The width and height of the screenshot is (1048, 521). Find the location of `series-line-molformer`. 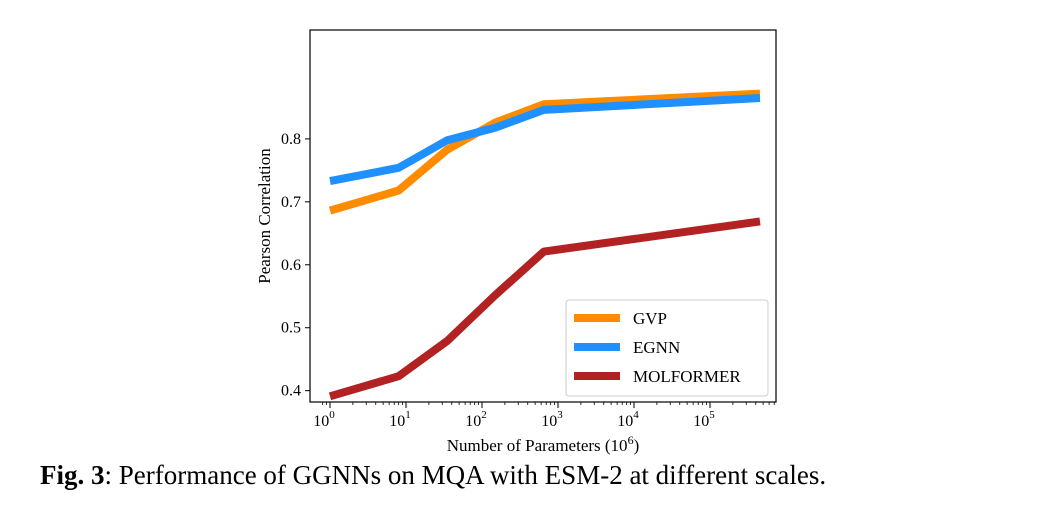

series-line-molformer is located at coordinates (544, 309).